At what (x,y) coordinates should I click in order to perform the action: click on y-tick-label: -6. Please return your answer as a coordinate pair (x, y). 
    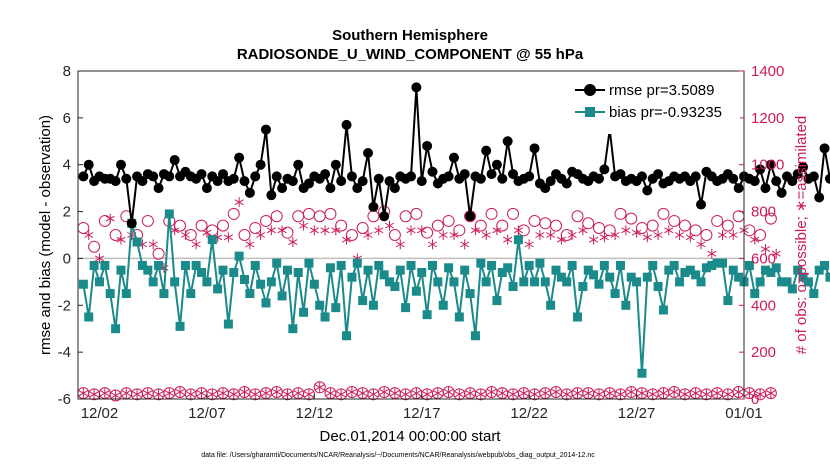
    Looking at the image, I should click on (64, 399).